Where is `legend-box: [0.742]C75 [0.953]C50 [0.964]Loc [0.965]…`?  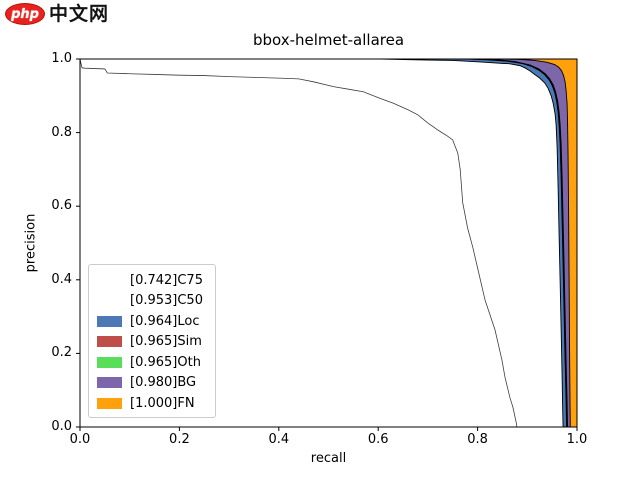 legend-box: [0.742]C75 [0.953]C50 [0.964]Loc [0.965]… is located at coordinates (152, 341).